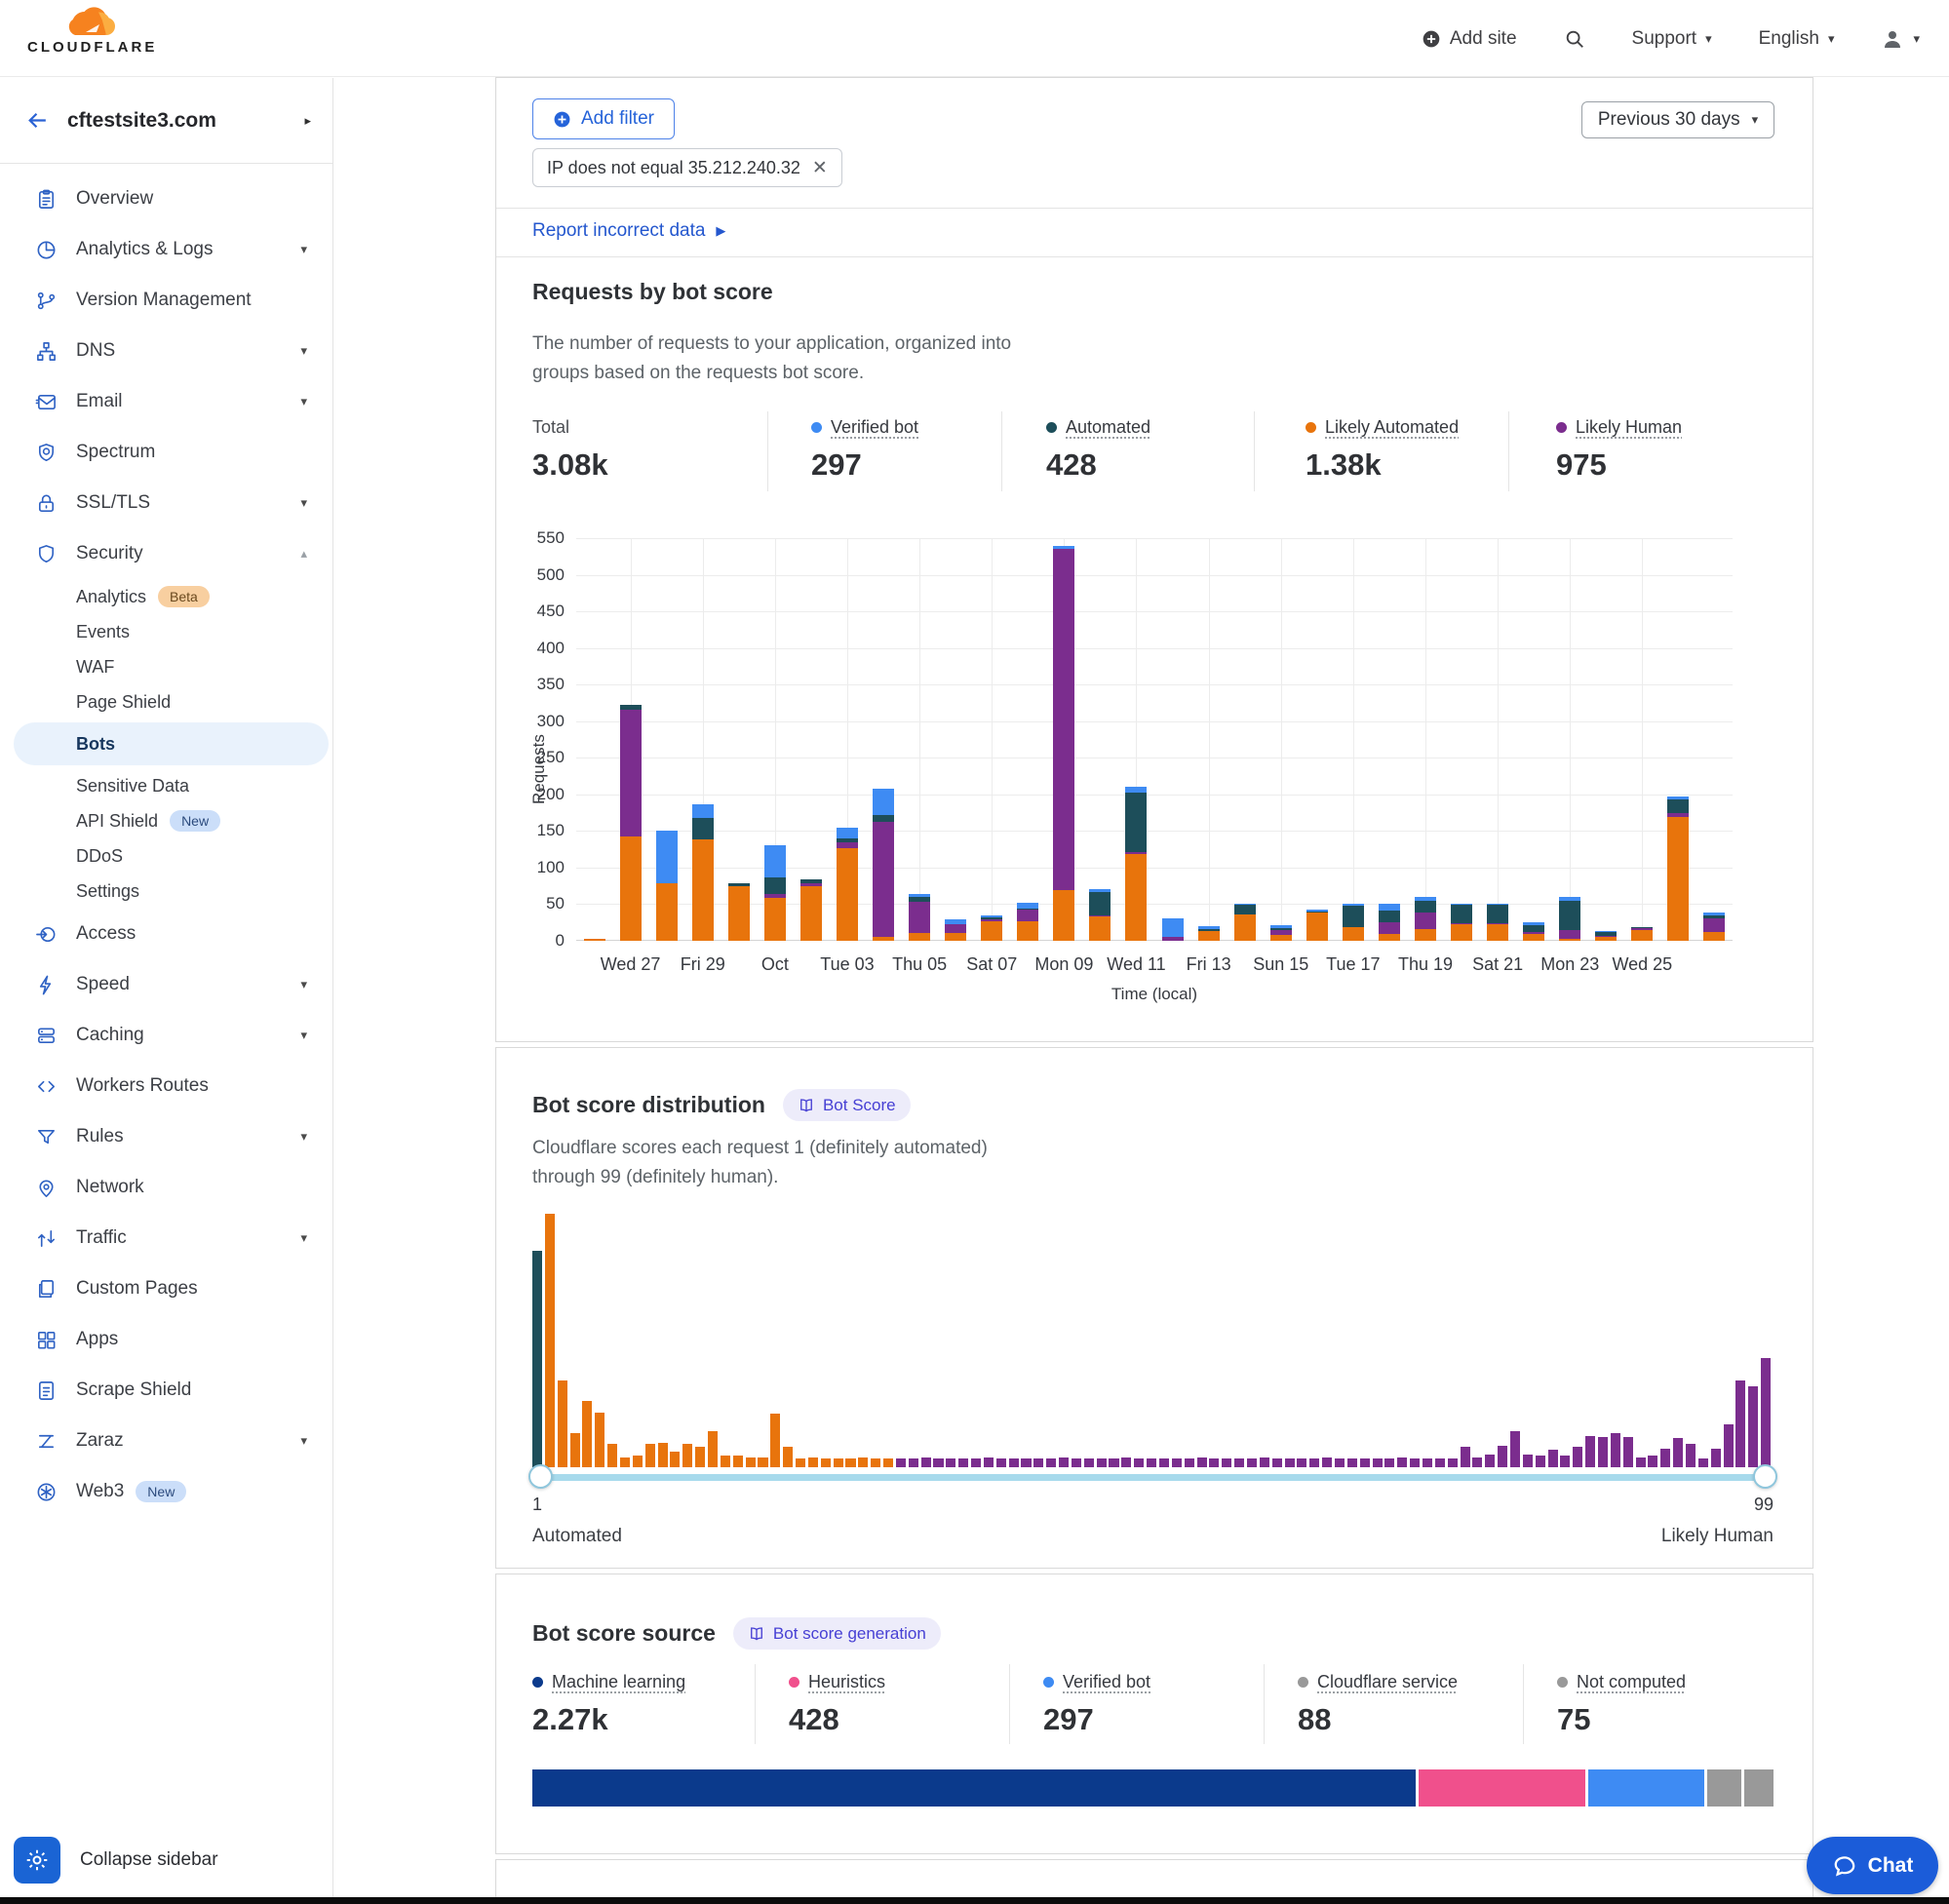 This screenshot has width=1949, height=1904. Describe the element at coordinates (92, 31) in the screenshot. I see `cloudflare-logo: CLOUDFLARE` at that location.